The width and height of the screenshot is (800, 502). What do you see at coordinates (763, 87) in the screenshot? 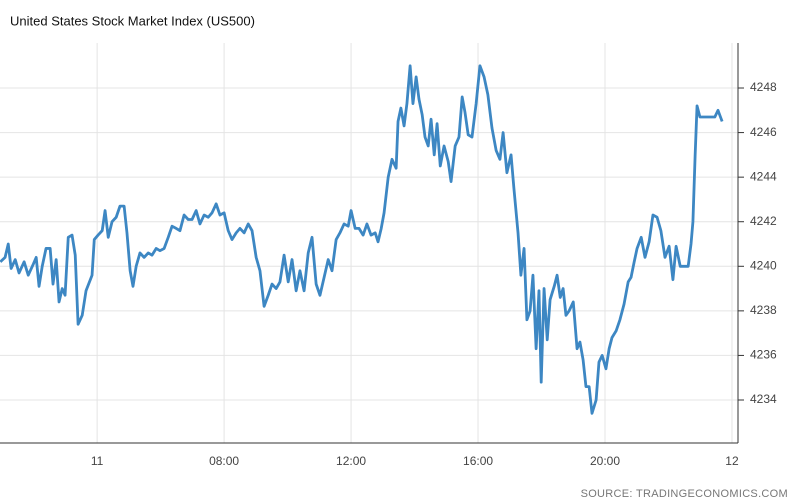
I see `y-tick-label: 4248` at bounding box center [763, 87].